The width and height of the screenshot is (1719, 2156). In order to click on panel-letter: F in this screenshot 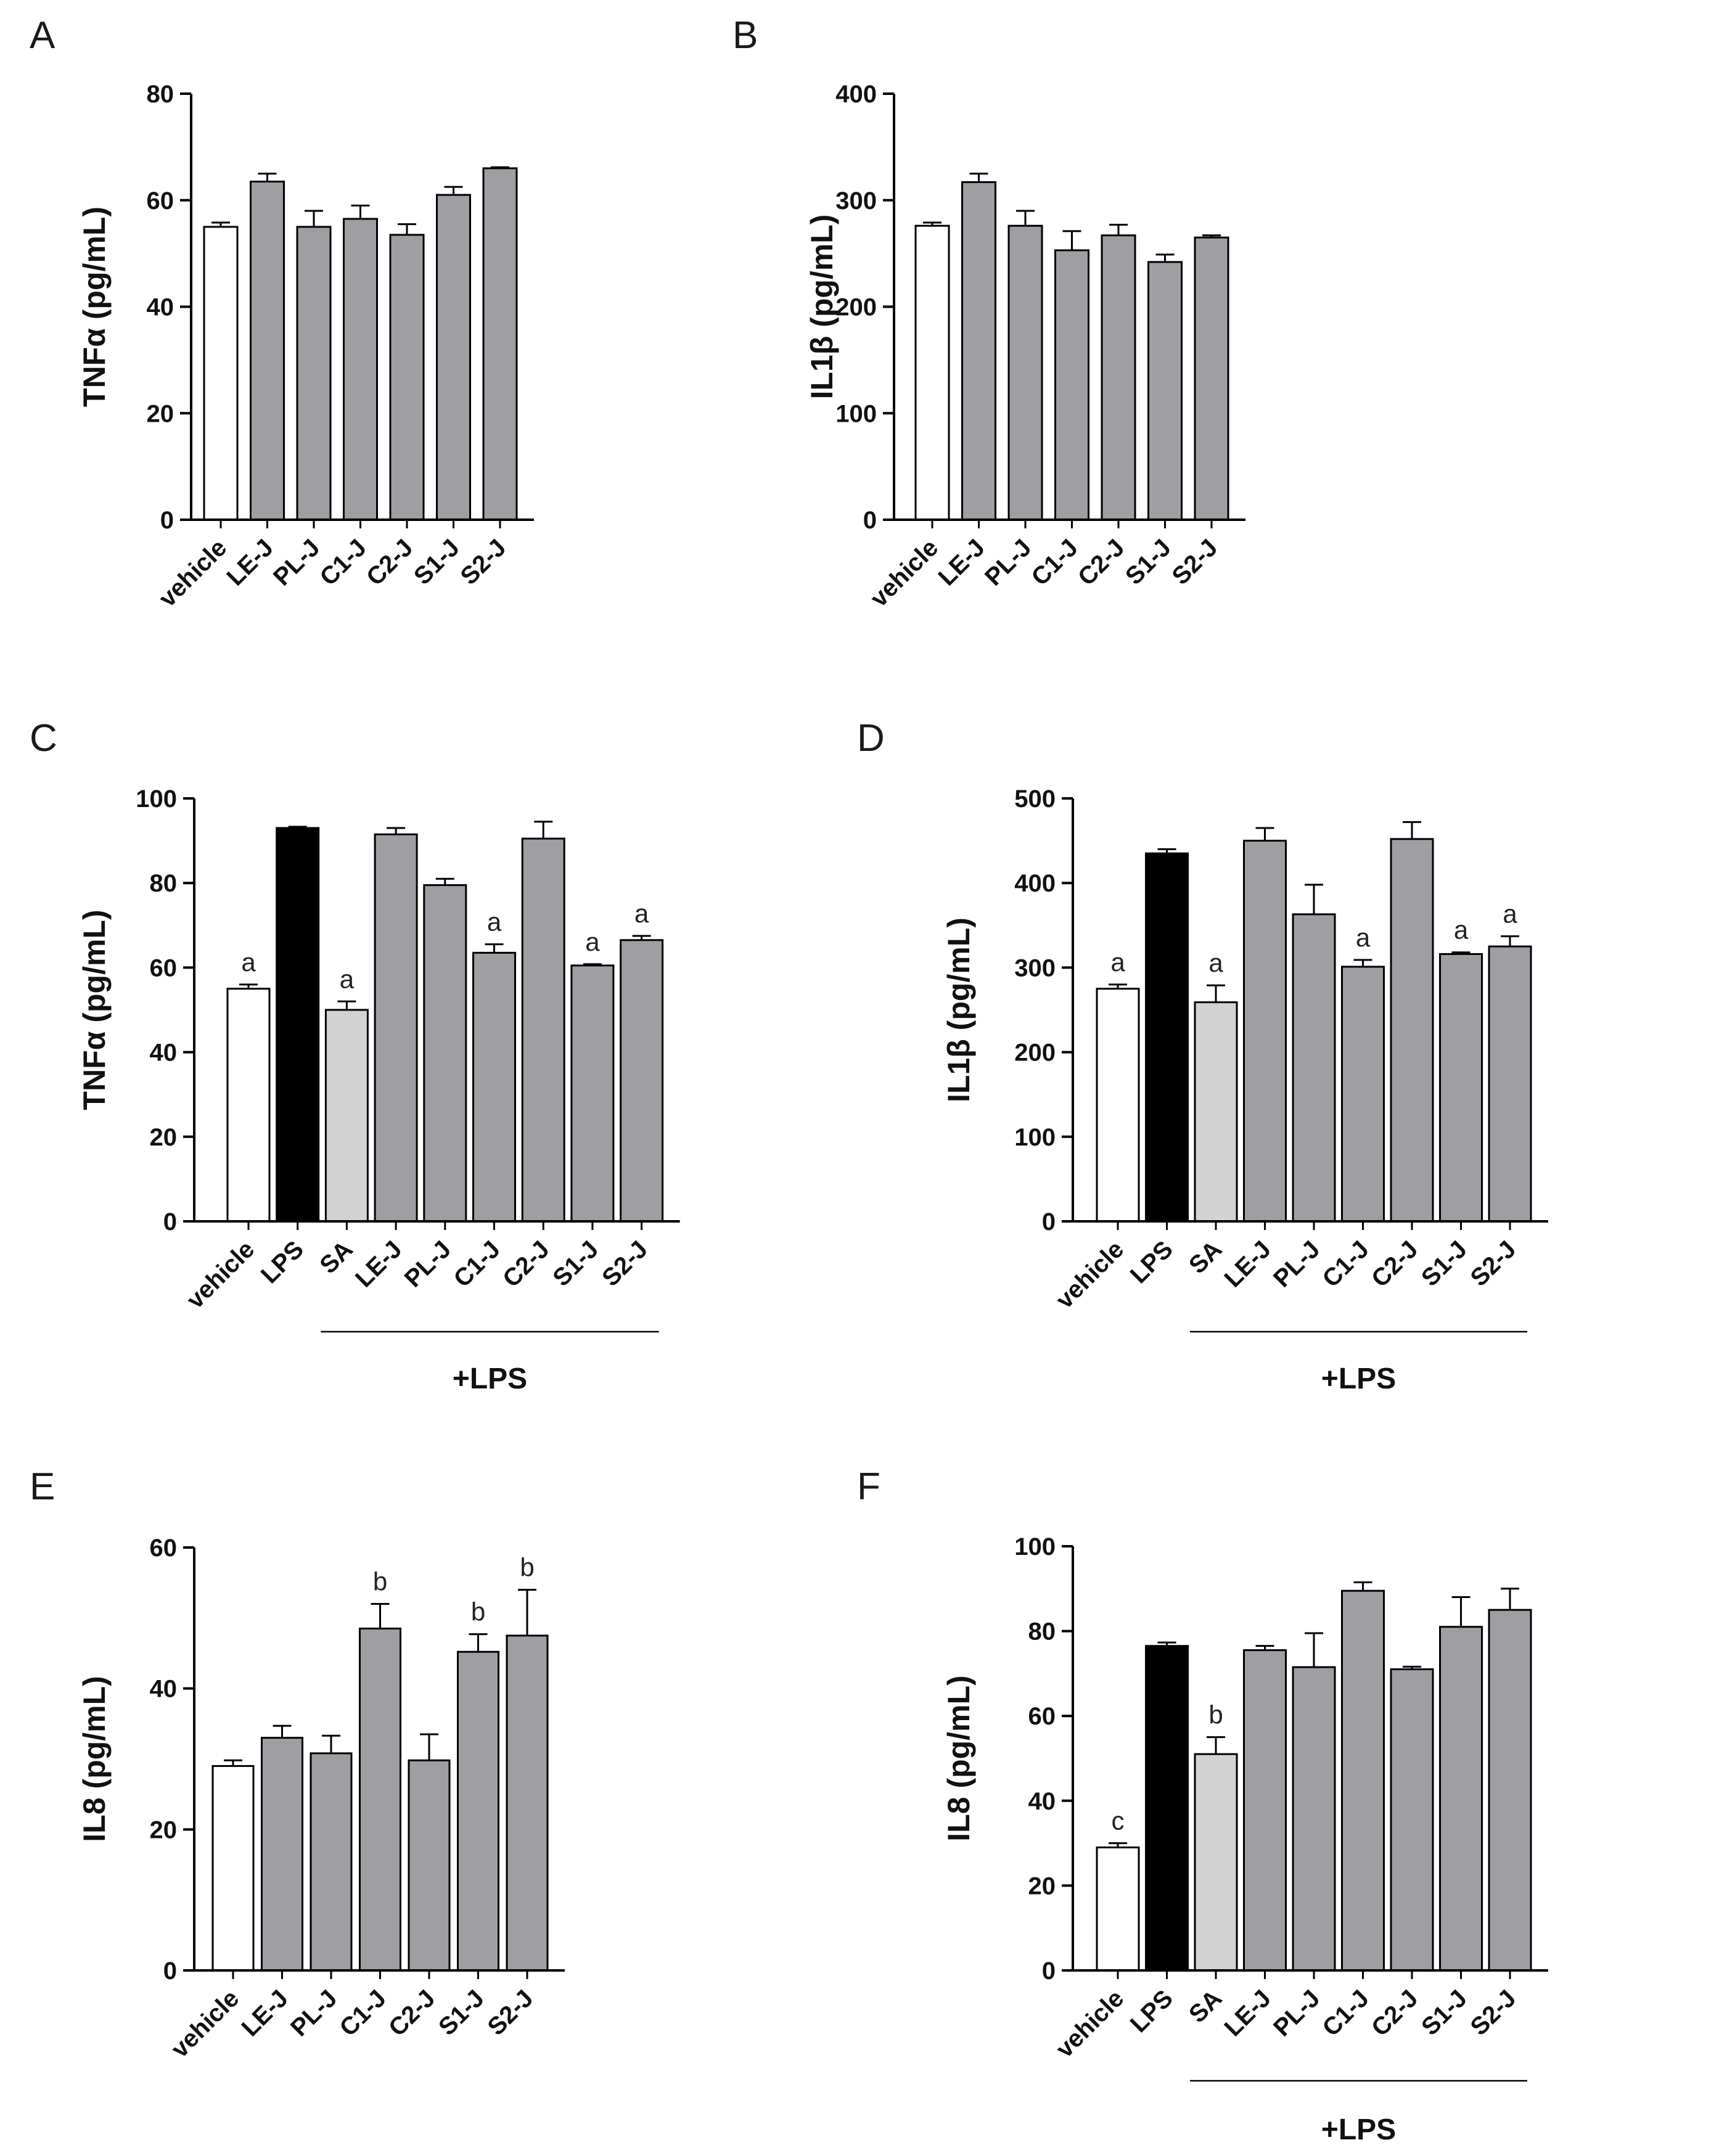, I will do `click(868, 1487)`.